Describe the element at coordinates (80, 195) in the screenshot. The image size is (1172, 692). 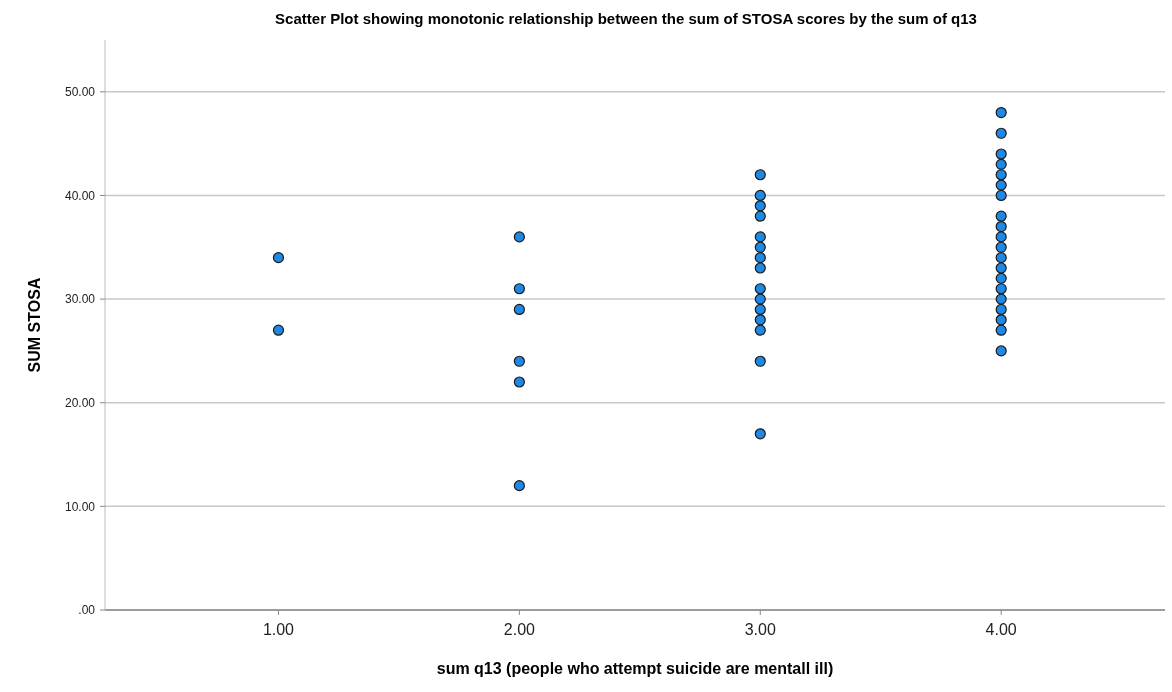
I see `y-tick-label: 40.00` at that location.